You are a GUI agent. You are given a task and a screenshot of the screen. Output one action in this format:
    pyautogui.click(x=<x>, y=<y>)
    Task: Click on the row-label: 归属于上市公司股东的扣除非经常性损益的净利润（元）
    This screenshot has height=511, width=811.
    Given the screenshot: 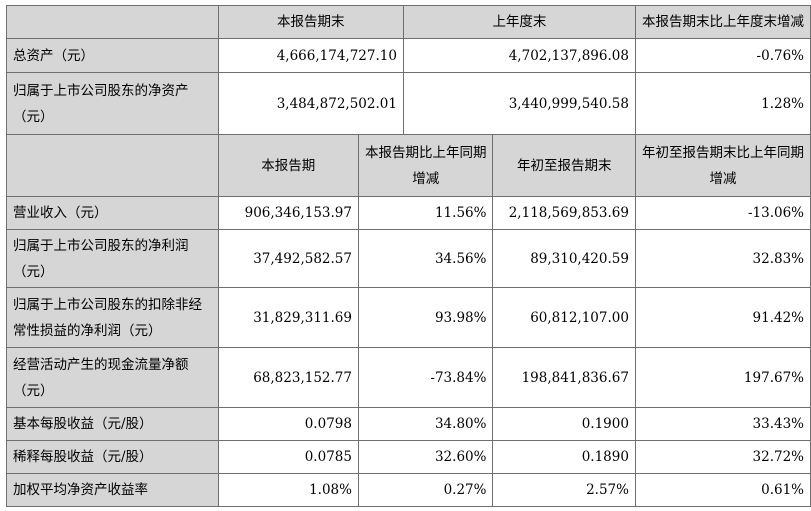 What is the action you would take?
    pyautogui.click(x=112, y=317)
    